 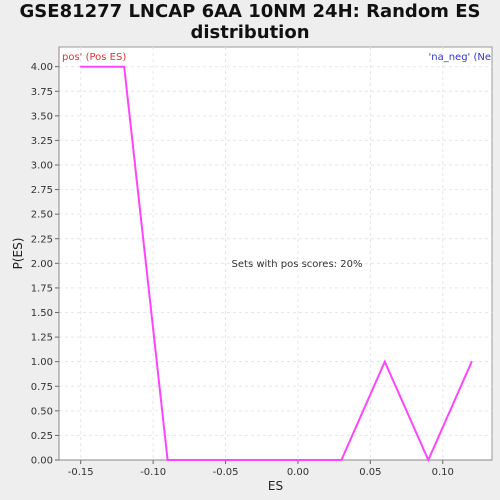 I want to click on y-tick-label: 2.25, so click(x=42, y=239).